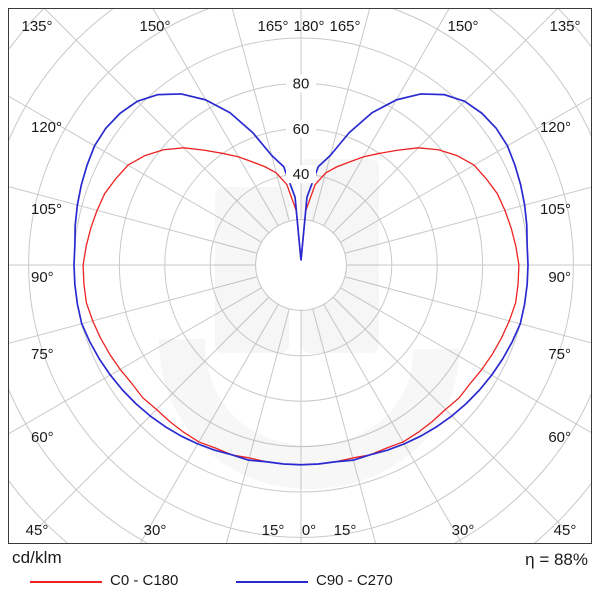 This screenshot has height=600, width=600. Describe the element at coordinates (37, 557) in the screenshot. I see `unit-label: cd/klm` at that location.